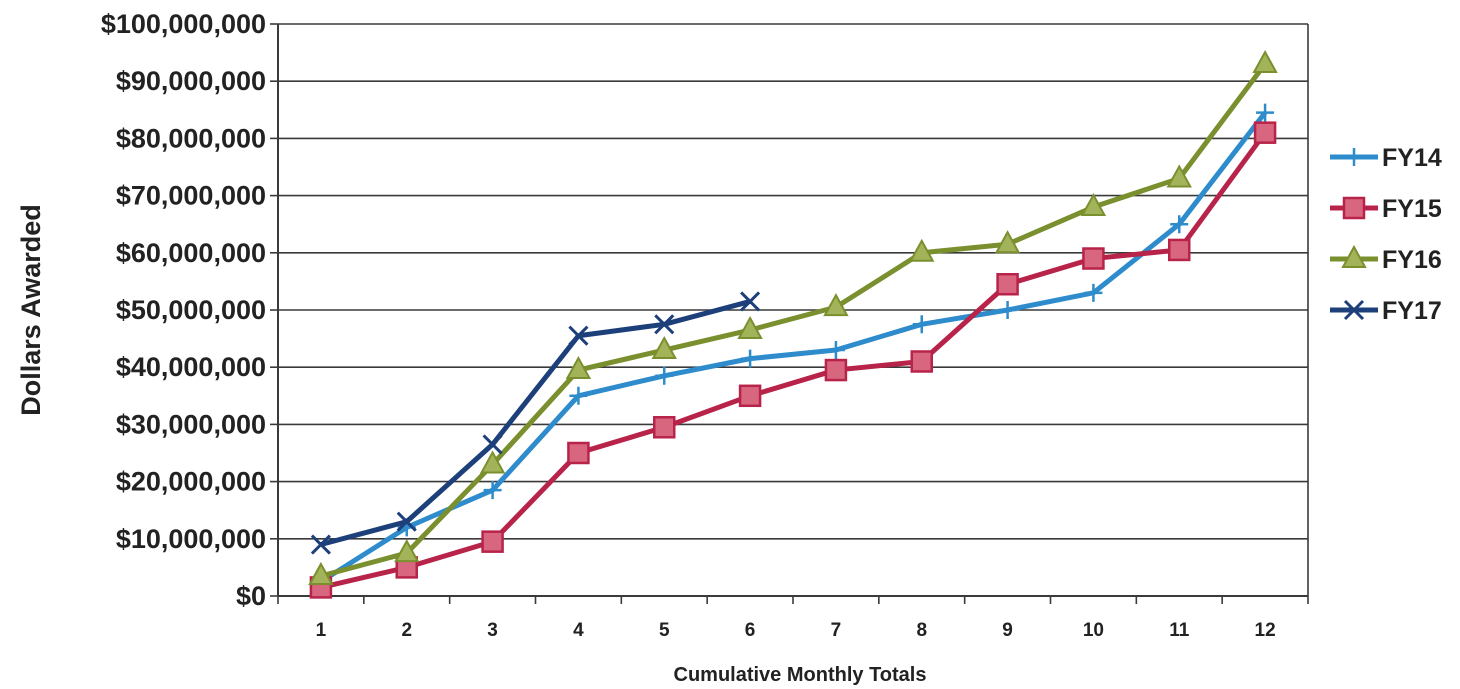  I want to click on x-tick-label: 9, so click(1007, 630).